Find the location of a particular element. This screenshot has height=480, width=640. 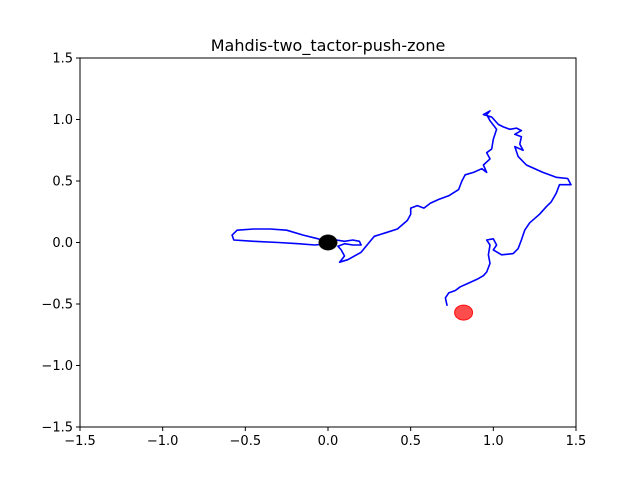

y-tick-label: 1.0 is located at coordinates (62, 120).